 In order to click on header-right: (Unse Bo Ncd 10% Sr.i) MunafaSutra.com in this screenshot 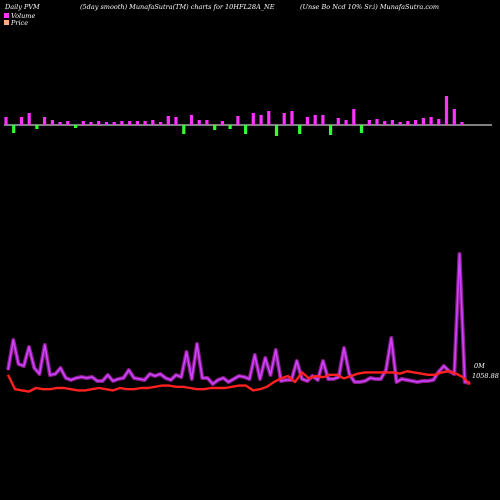, I will do `click(369, 7)`.